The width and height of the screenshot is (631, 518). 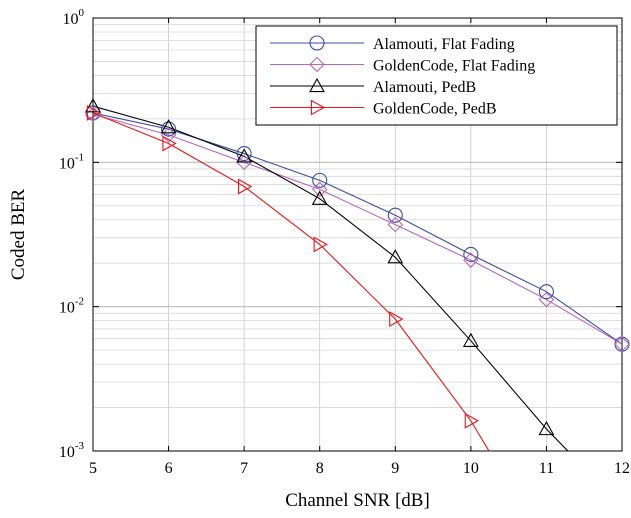 I want to click on x-tick-label: 12, so click(x=622, y=468).